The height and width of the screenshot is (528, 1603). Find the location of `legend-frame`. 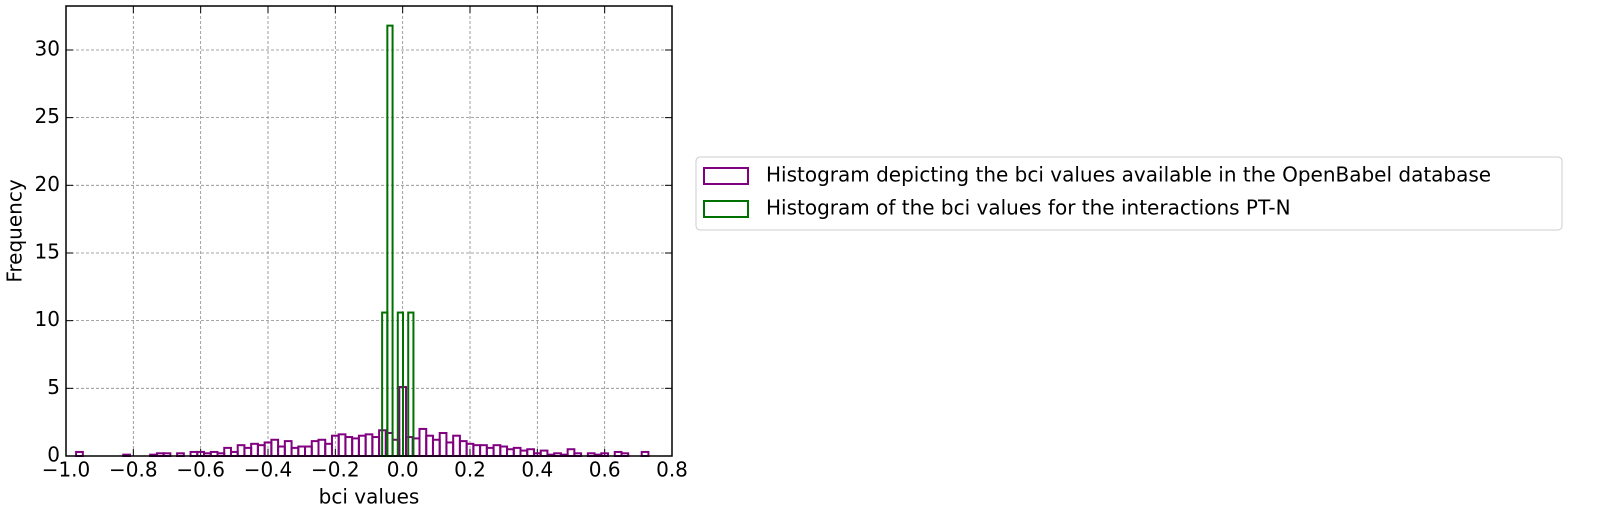

legend-frame is located at coordinates (1129, 193).